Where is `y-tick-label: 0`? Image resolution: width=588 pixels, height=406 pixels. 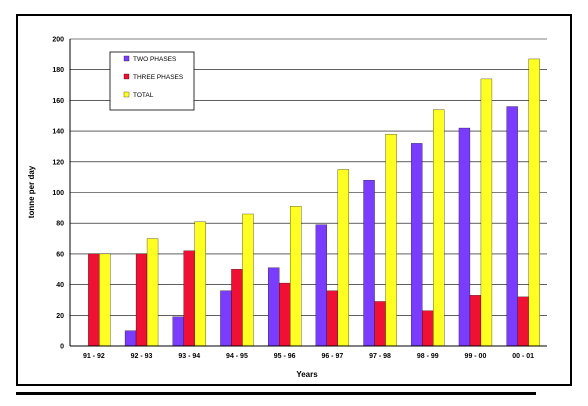
y-tick-label: 0 is located at coordinates (62, 347).